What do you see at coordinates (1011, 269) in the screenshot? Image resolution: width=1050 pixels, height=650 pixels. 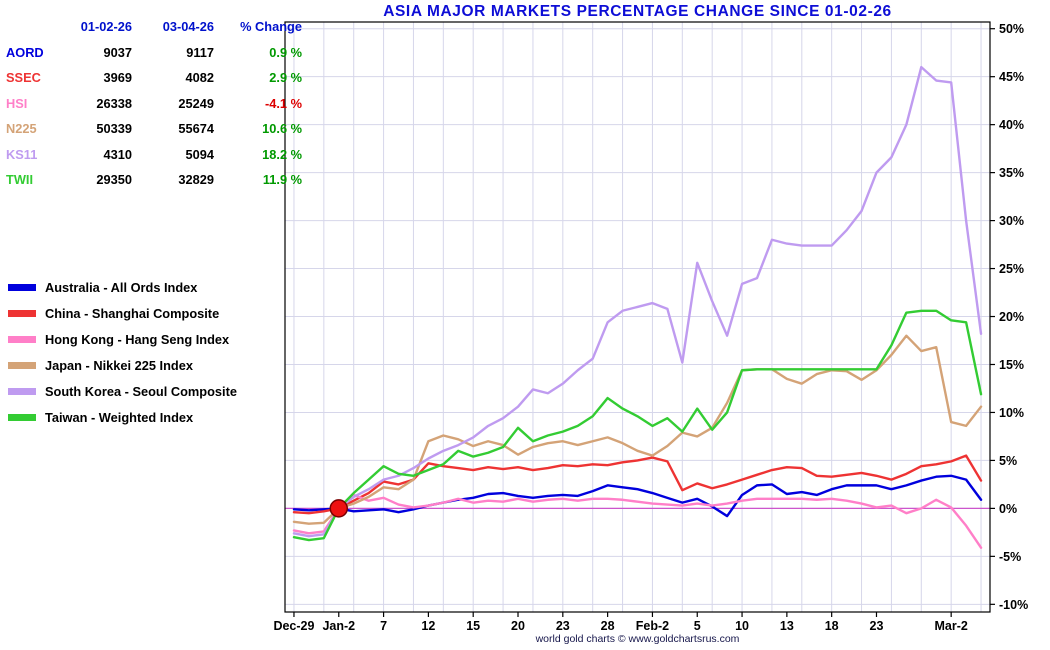 I see `svg-text: 25%` at bounding box center [1011, 269].